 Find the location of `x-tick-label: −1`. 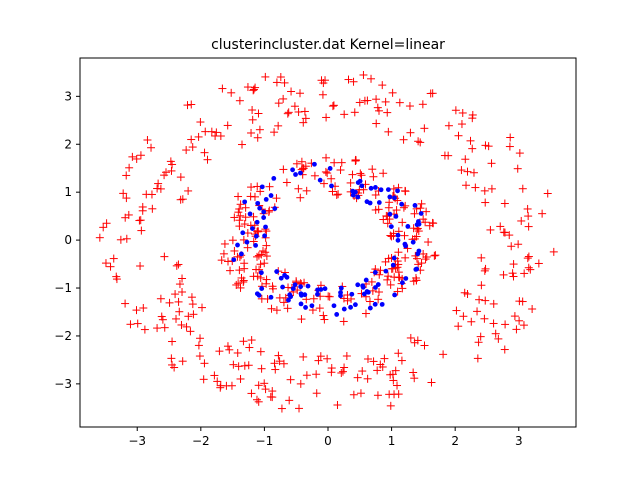

x-tick-label: −1 is located at coordinates (265, 441).